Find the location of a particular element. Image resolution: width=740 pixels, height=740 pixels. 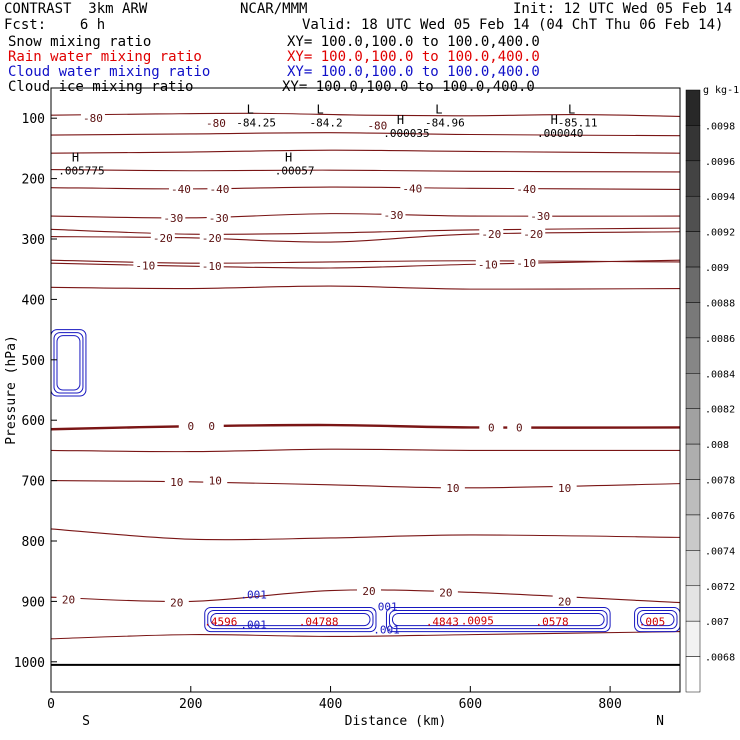

rain-water-label: .0578 is located at coordinates (552, 622).